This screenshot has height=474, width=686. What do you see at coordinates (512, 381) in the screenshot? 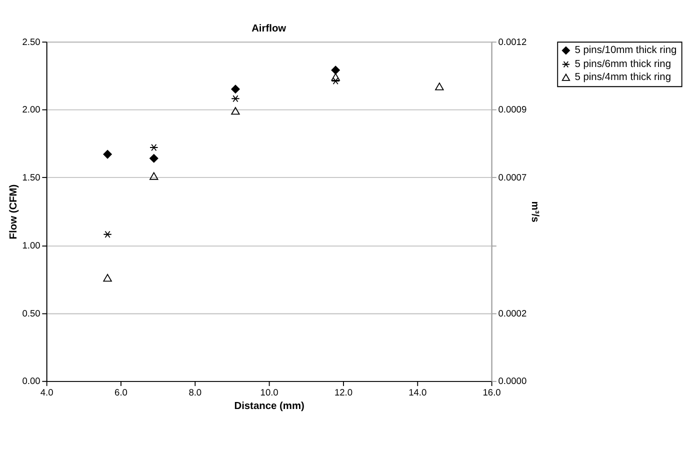
I see `y2-tick-label: 0.0000` at bounding box center [512, 381].